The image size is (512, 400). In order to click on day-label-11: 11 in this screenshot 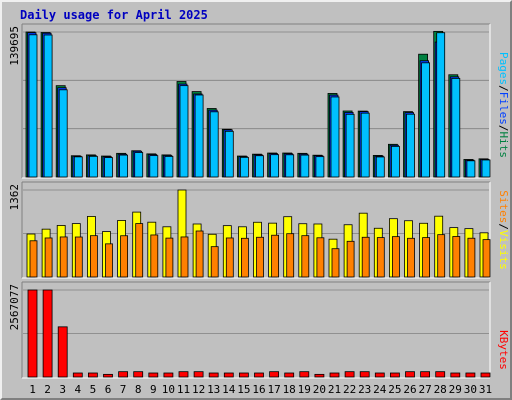, I will do `click(183, 389)`.